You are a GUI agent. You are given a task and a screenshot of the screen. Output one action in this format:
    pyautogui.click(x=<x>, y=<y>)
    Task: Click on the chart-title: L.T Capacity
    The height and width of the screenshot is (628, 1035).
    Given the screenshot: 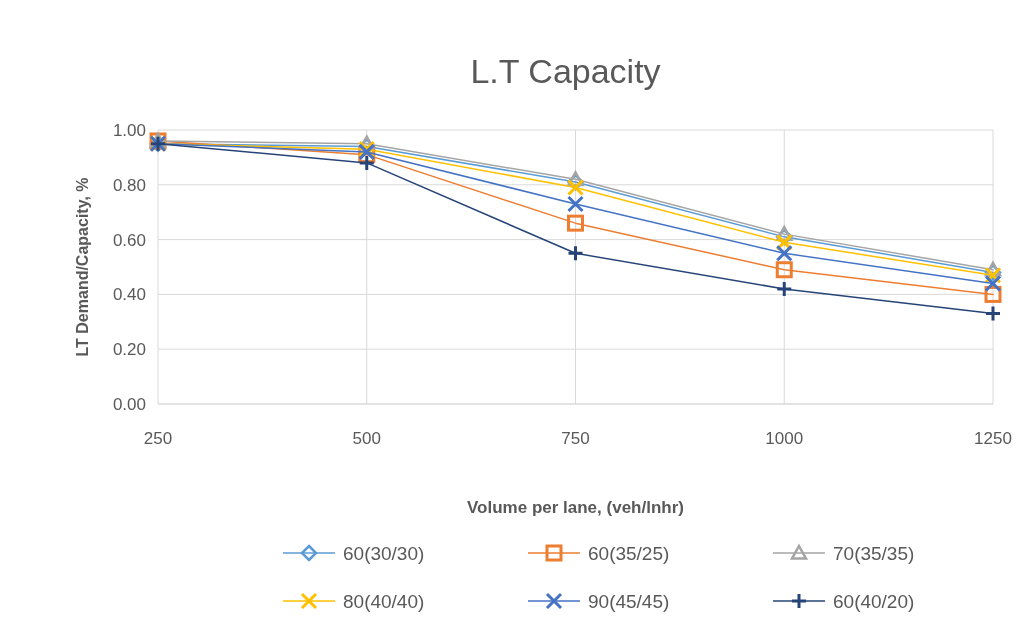 What is the action you would take?
    pyautogui.click(x=565, y=71)
    